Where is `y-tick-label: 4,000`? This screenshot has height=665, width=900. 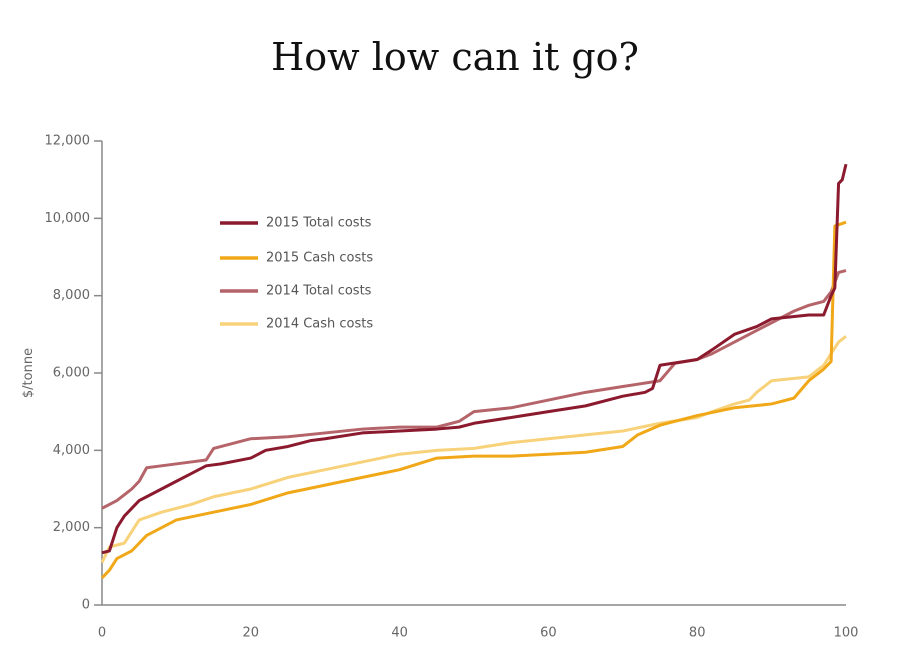
y-tick-label: 4,000 is located at coordinates (71, 450).